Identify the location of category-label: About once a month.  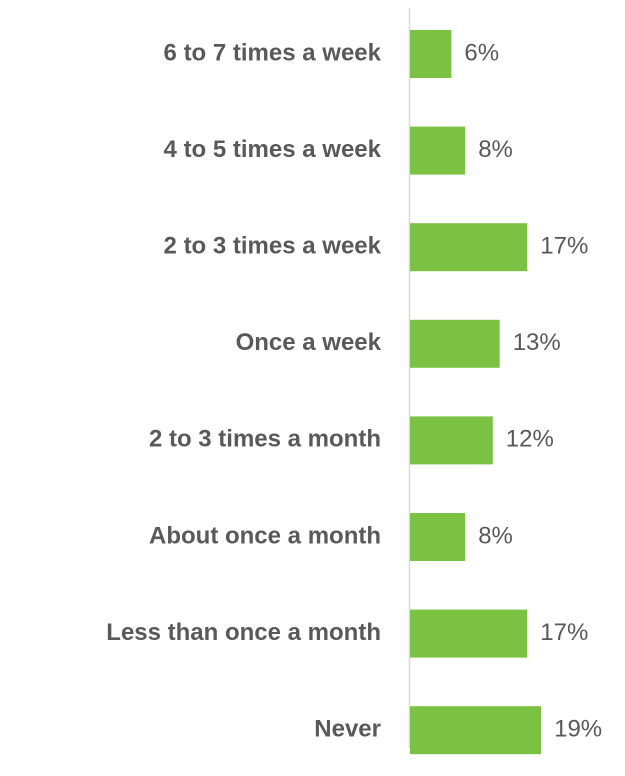
(265, 535).